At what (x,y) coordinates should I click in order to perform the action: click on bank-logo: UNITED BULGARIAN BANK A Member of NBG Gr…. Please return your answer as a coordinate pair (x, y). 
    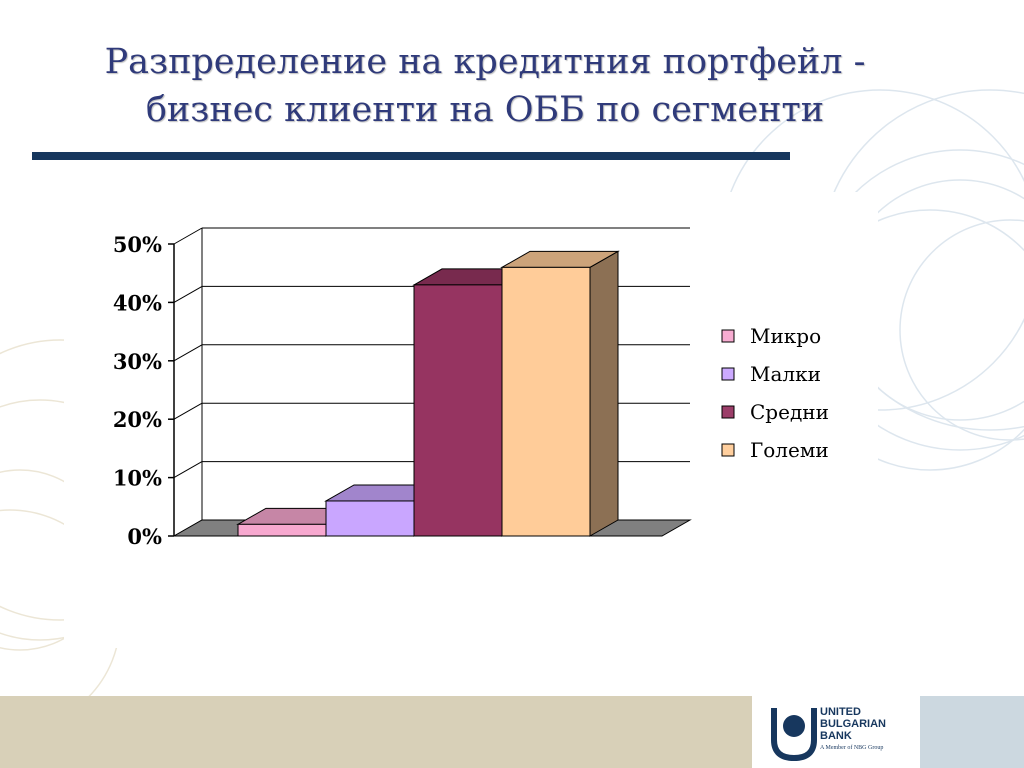
    Looking at the image, I should click on (837, 732).